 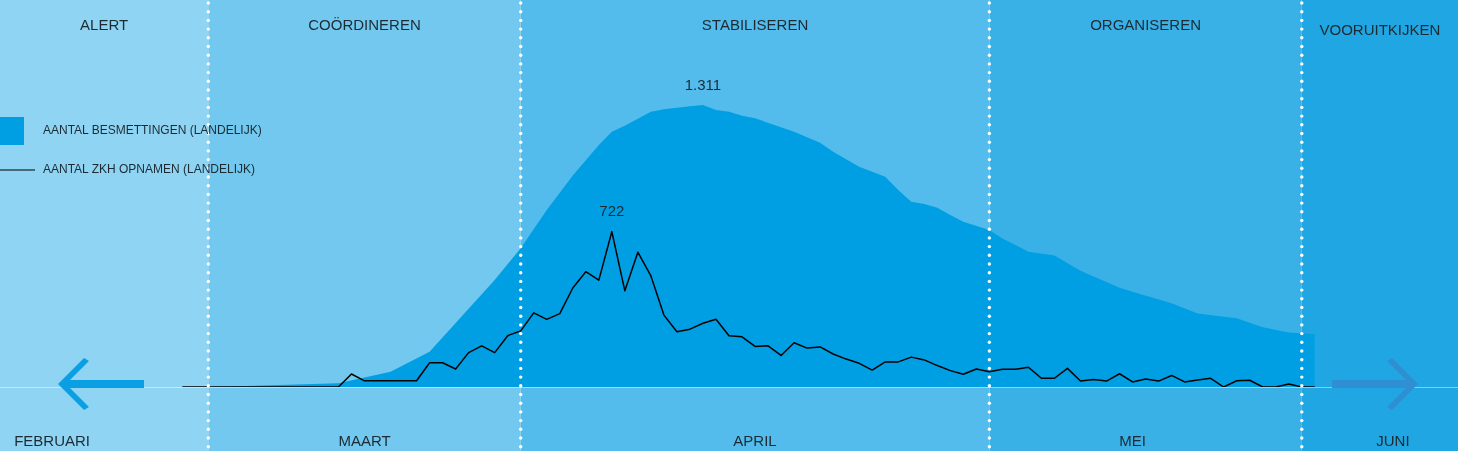 I want to click on x-tick-label: MEI, so click(x=1132, y=441).